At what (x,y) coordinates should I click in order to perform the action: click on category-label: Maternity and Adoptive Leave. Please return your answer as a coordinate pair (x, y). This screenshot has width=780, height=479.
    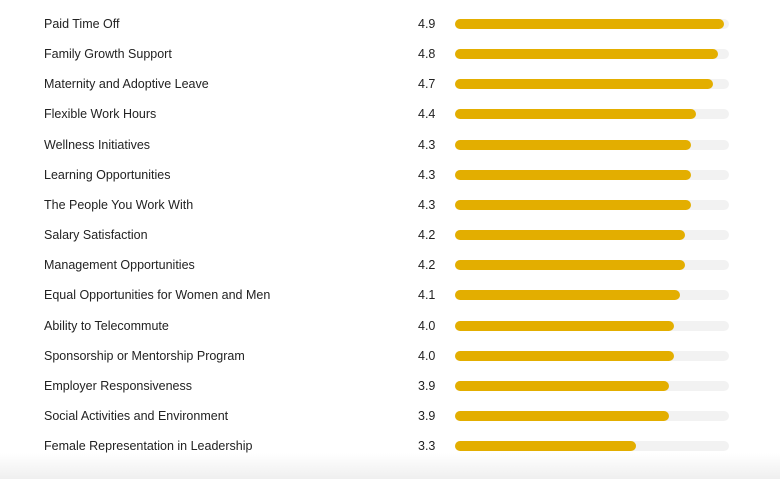
    Looking at the image, I should click on (126, 84).